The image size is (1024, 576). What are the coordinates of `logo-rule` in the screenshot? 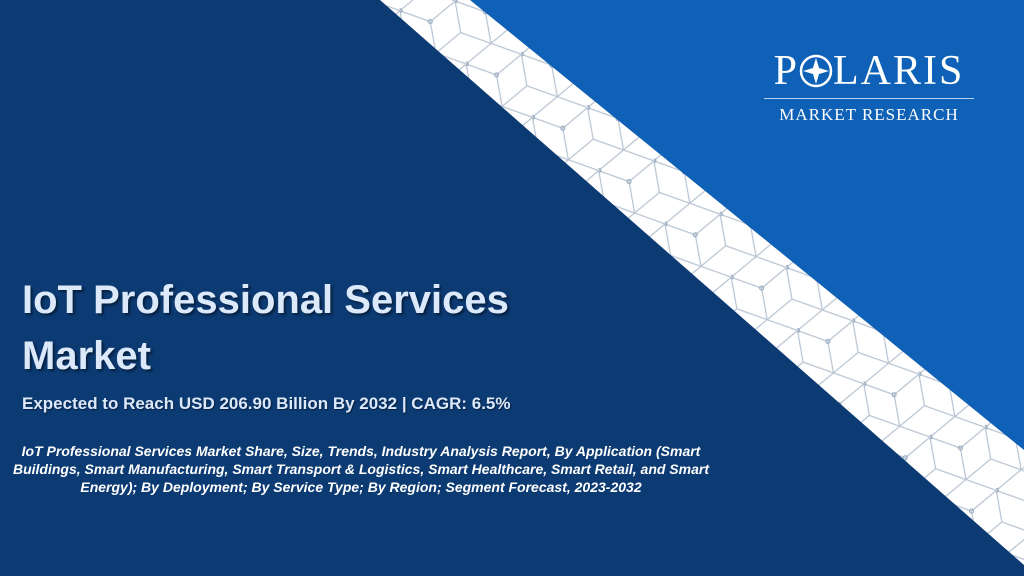 It's located at (869, 98).